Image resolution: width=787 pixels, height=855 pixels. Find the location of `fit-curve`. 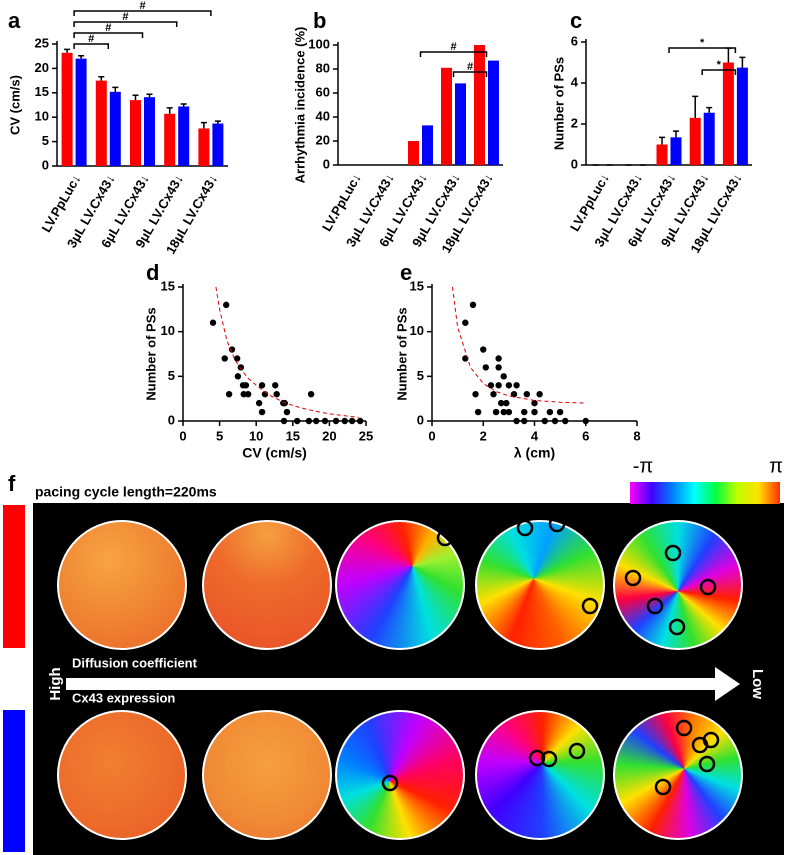

fit-curve is located at coordinates (519, 345).